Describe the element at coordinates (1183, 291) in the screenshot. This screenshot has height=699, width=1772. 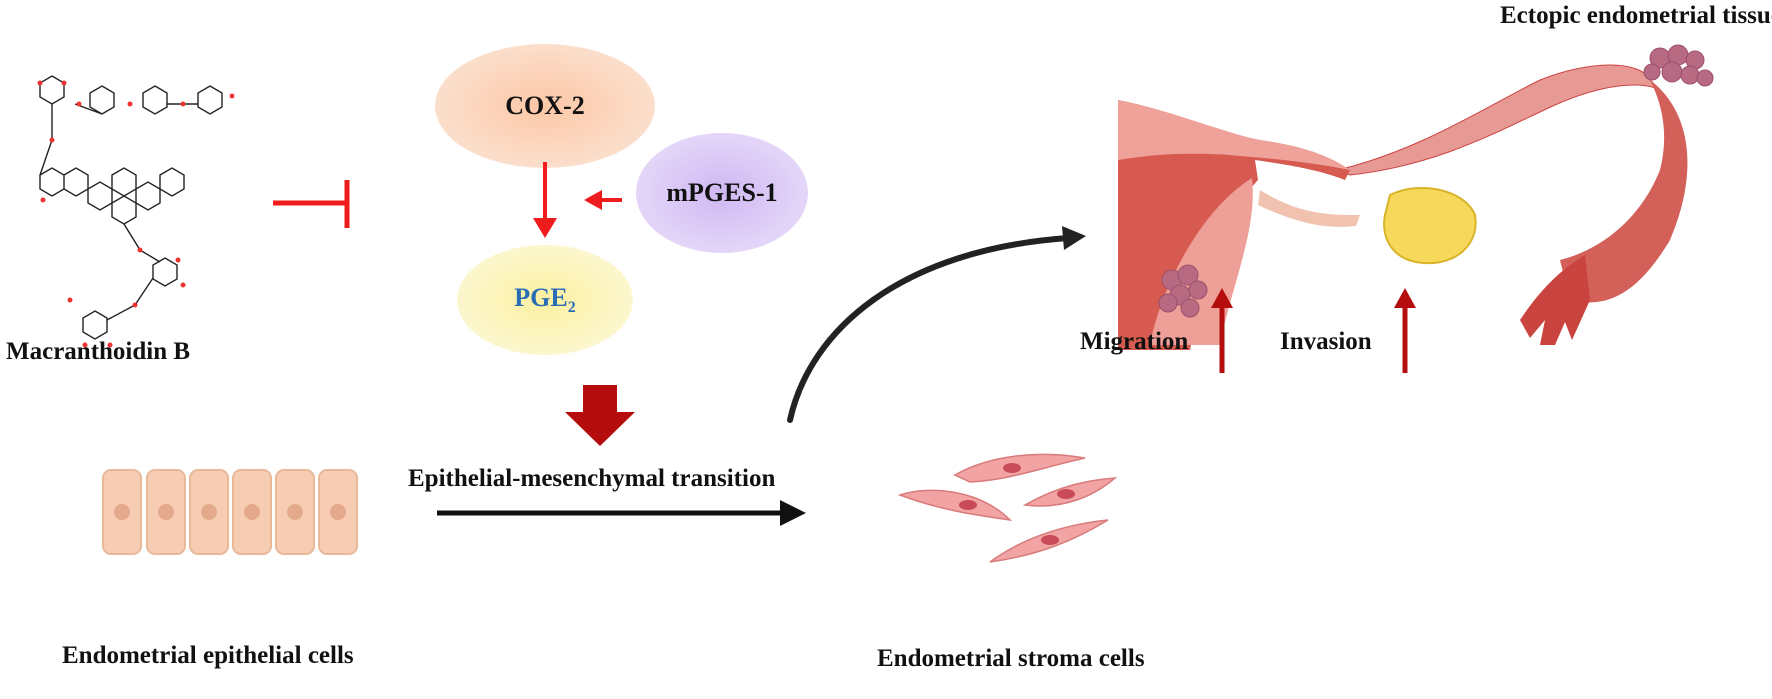
I see `endometrial-lesion` at that location.